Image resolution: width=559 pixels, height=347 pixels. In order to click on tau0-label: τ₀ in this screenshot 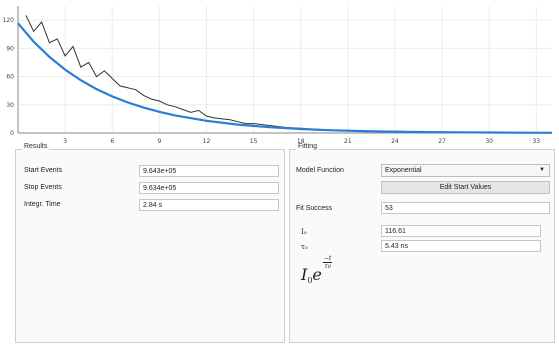, I will do `click(304, 247)`.